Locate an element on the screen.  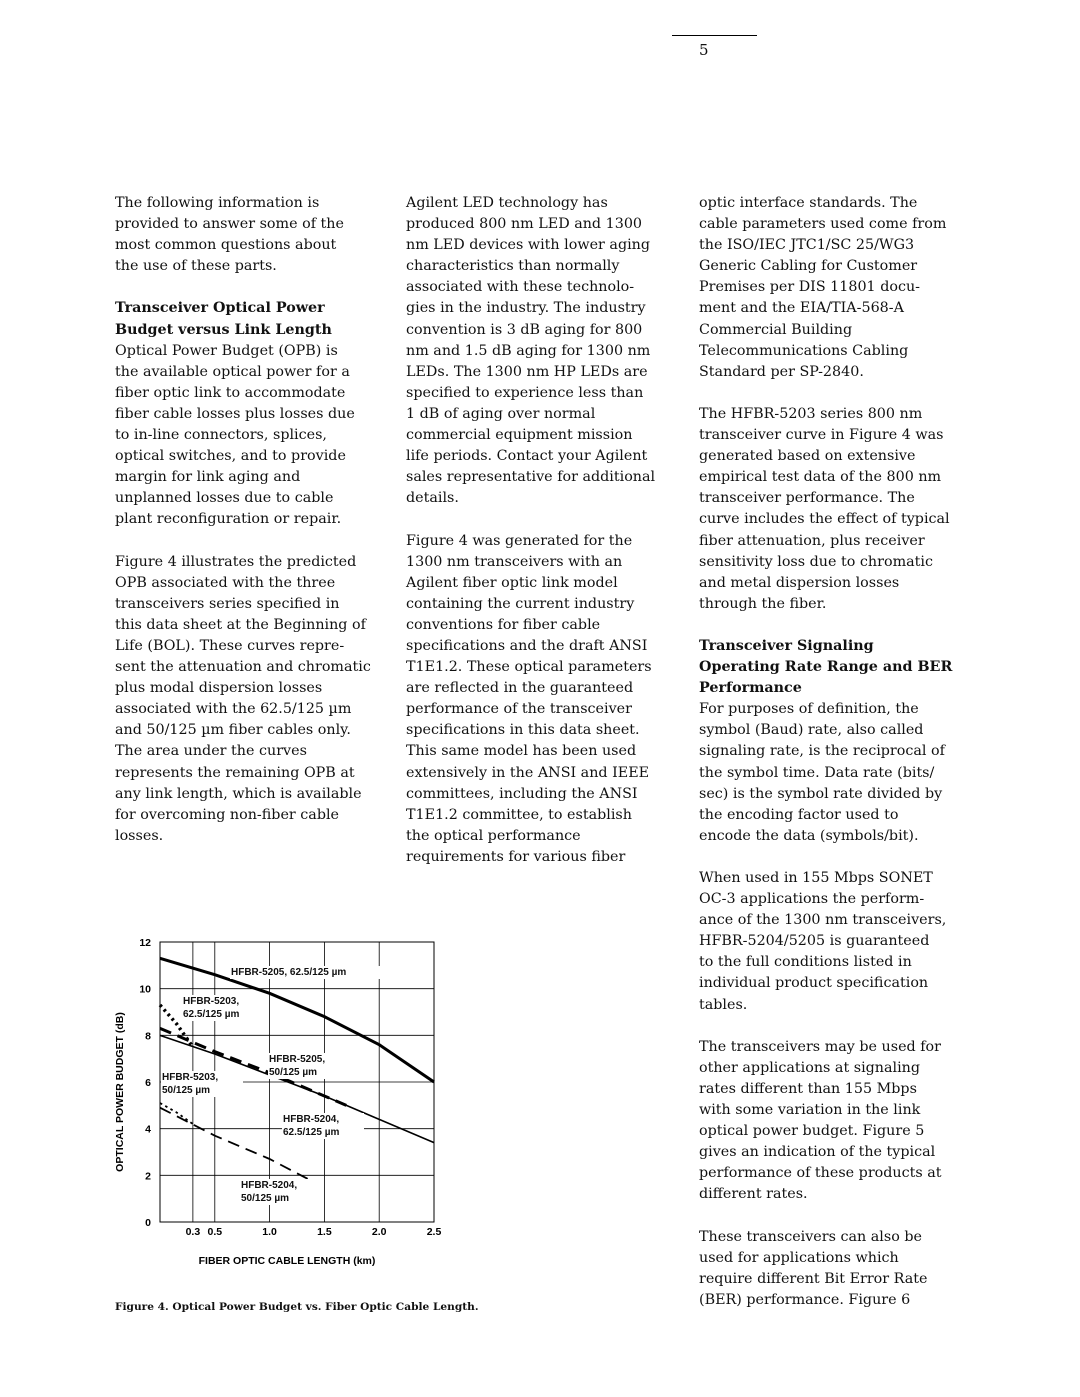
text-line: characteristics than normally is located at coordinates (513, 266).